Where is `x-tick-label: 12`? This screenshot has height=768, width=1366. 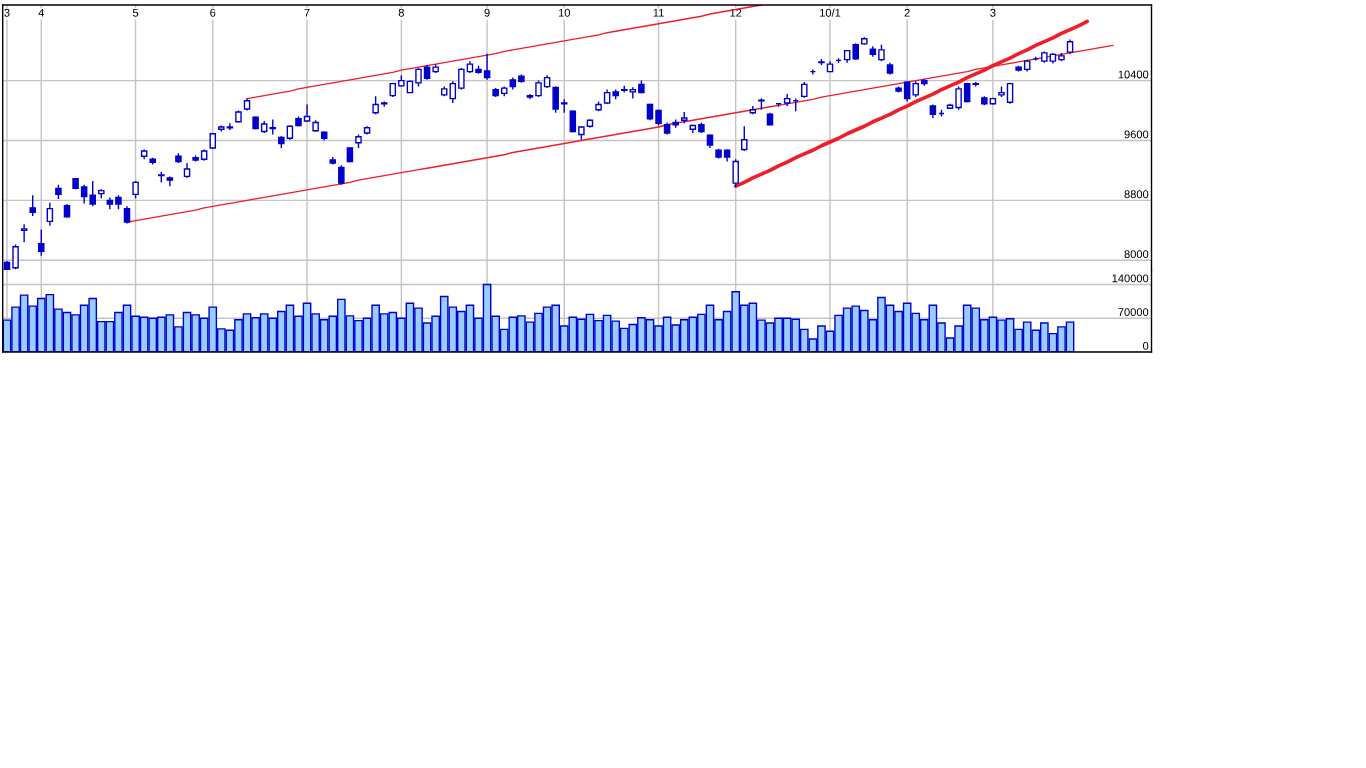
x-tick-label: 12 is located at coordinates (736, 12).